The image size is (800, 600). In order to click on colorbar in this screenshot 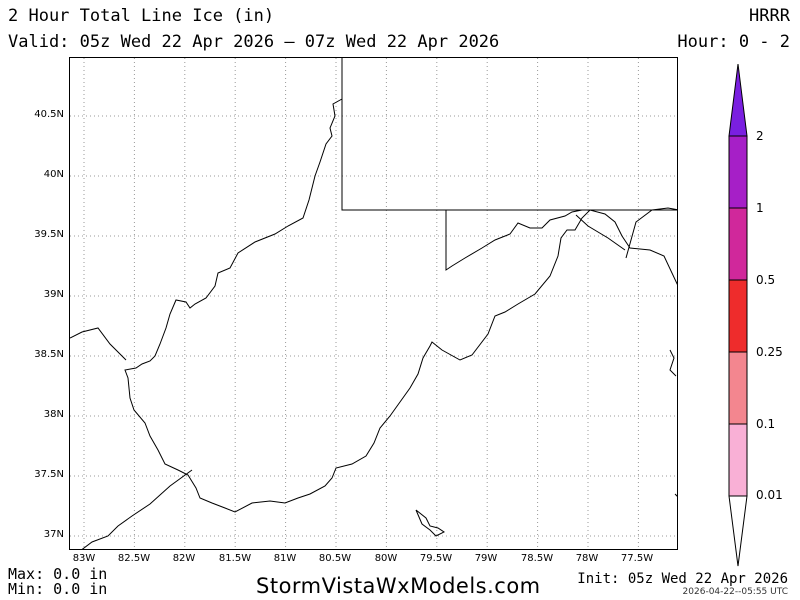, I will do `click(738, 316)`.